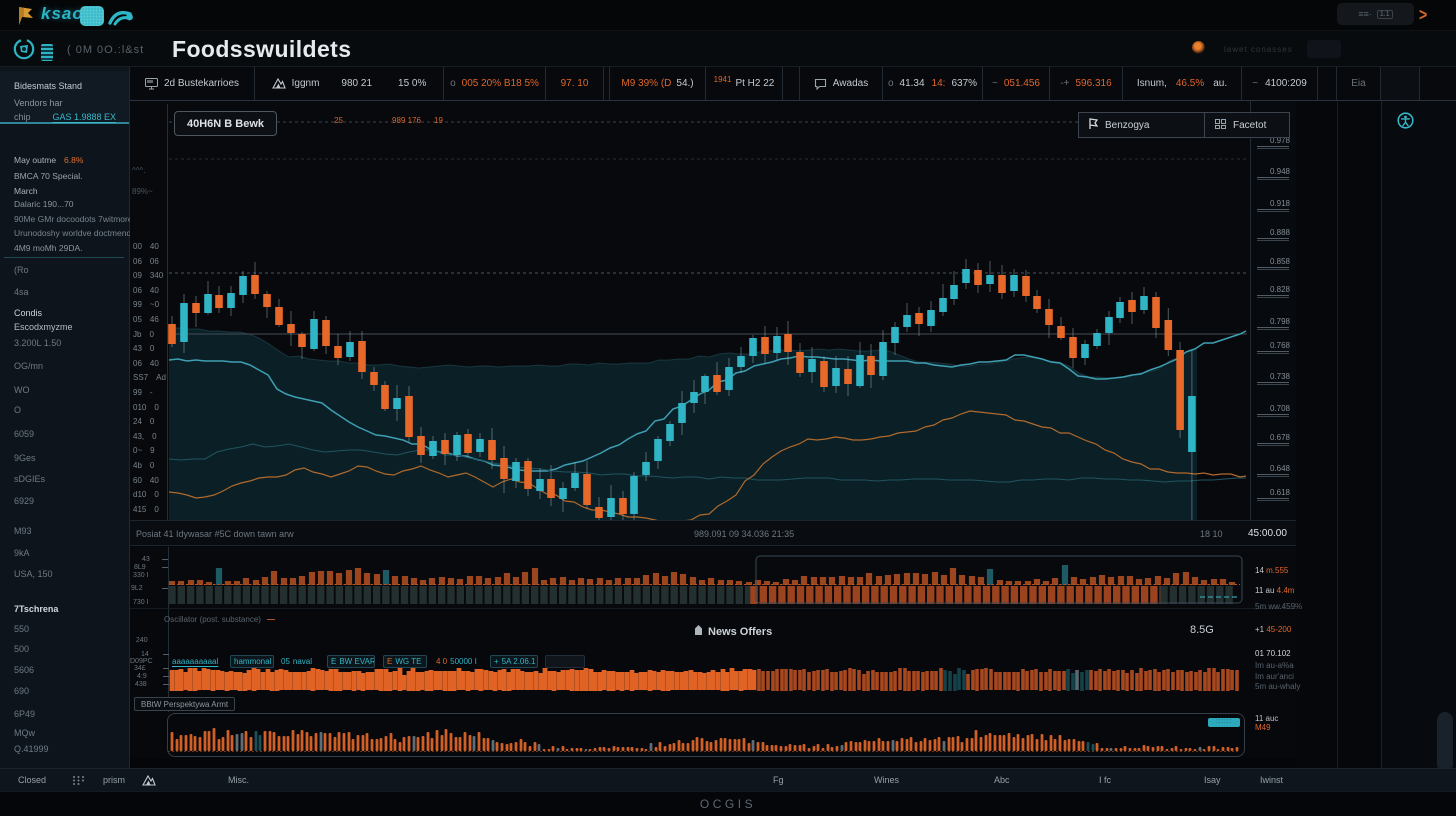 This screenshot has width=1456, height=816. I want to click on filter-chip-5: 4 0 50000 I, so click(460, 661).